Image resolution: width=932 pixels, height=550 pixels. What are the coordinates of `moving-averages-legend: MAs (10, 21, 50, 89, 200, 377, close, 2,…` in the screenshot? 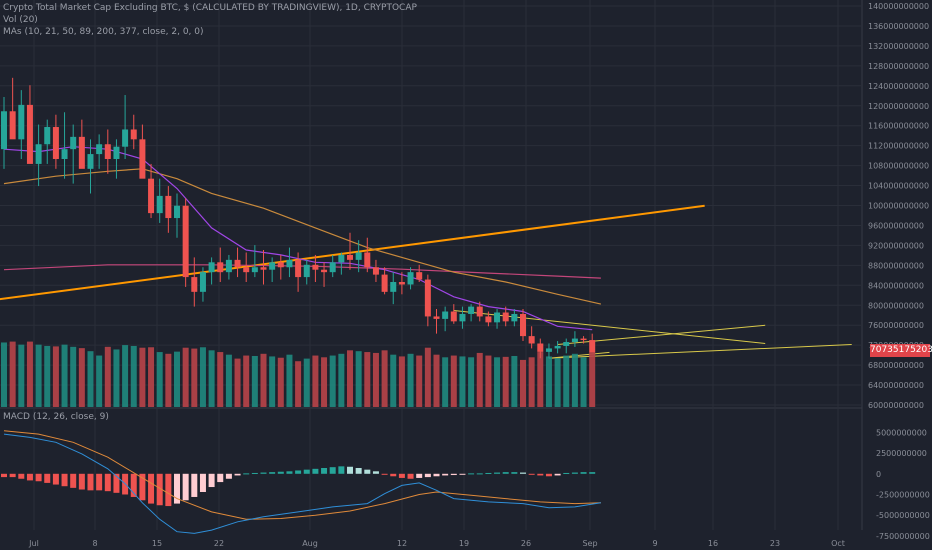 It's located at (103, 32).